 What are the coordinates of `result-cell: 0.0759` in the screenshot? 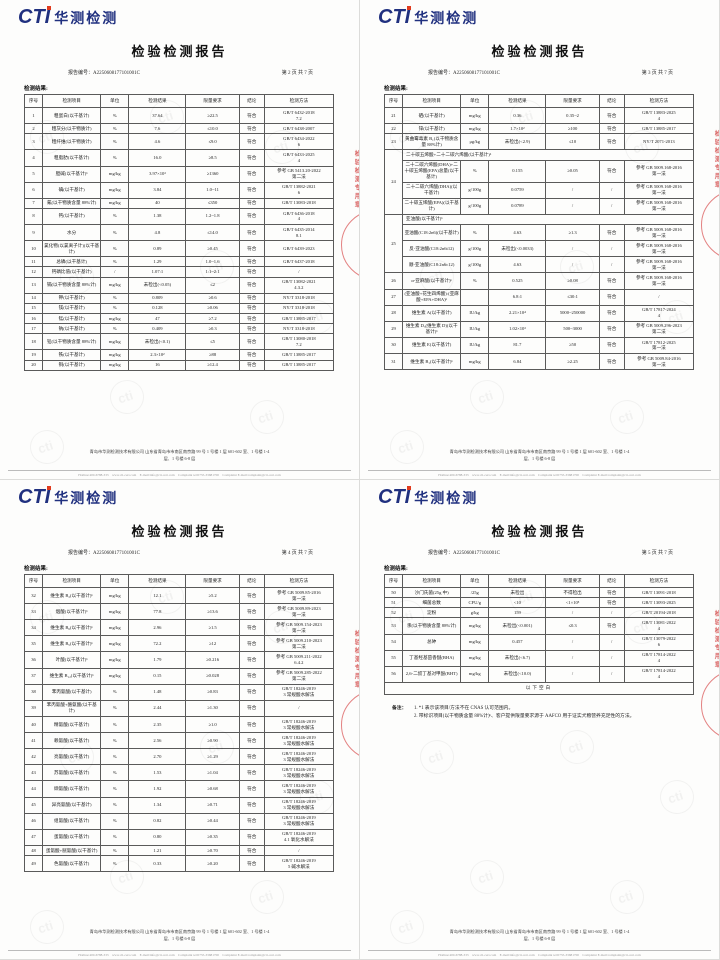 It's located at (517, 190).